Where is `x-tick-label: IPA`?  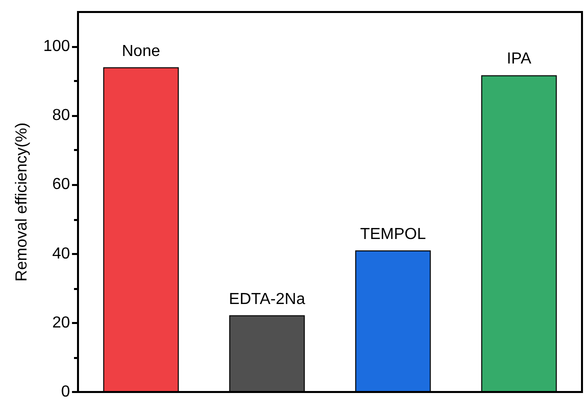 x-tick-label: IPA is located at coordinates (519, 59).